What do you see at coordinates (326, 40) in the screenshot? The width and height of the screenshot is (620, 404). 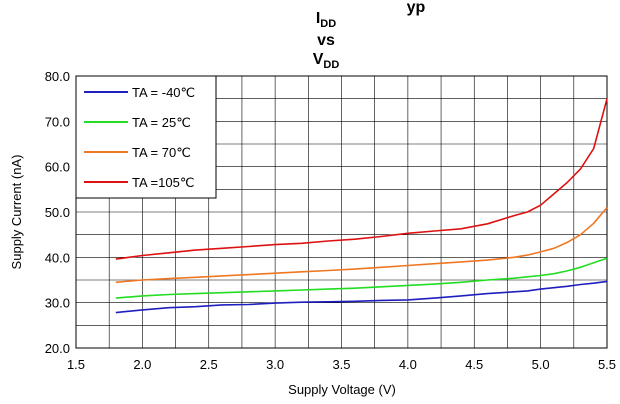 I see `title-line2: vs` at bounding box center [326, 40].